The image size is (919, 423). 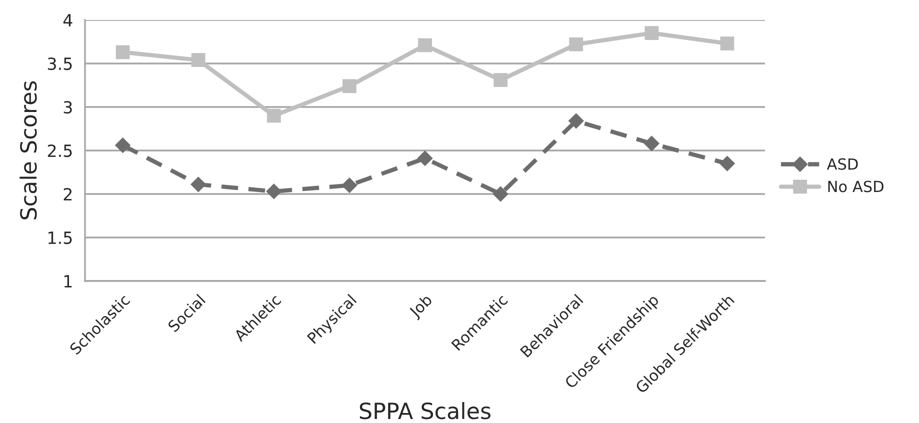 What do you see at coordinates (856, 186) in the screenshot?
I see `legend-label: No ASD` at bounding box center [856, 186].